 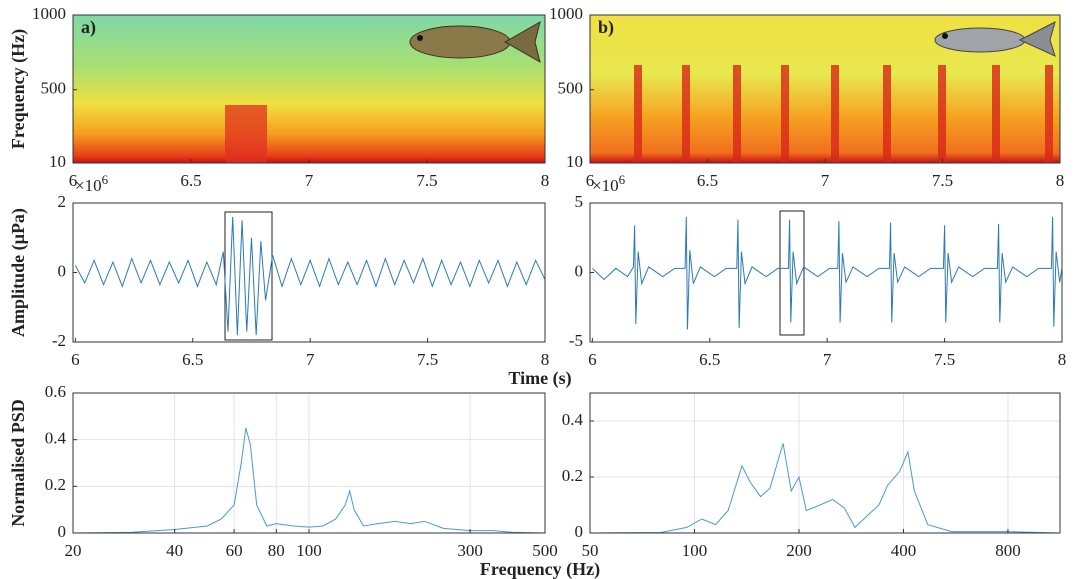 I want to click on call-energy, so click(x=246, y=134).